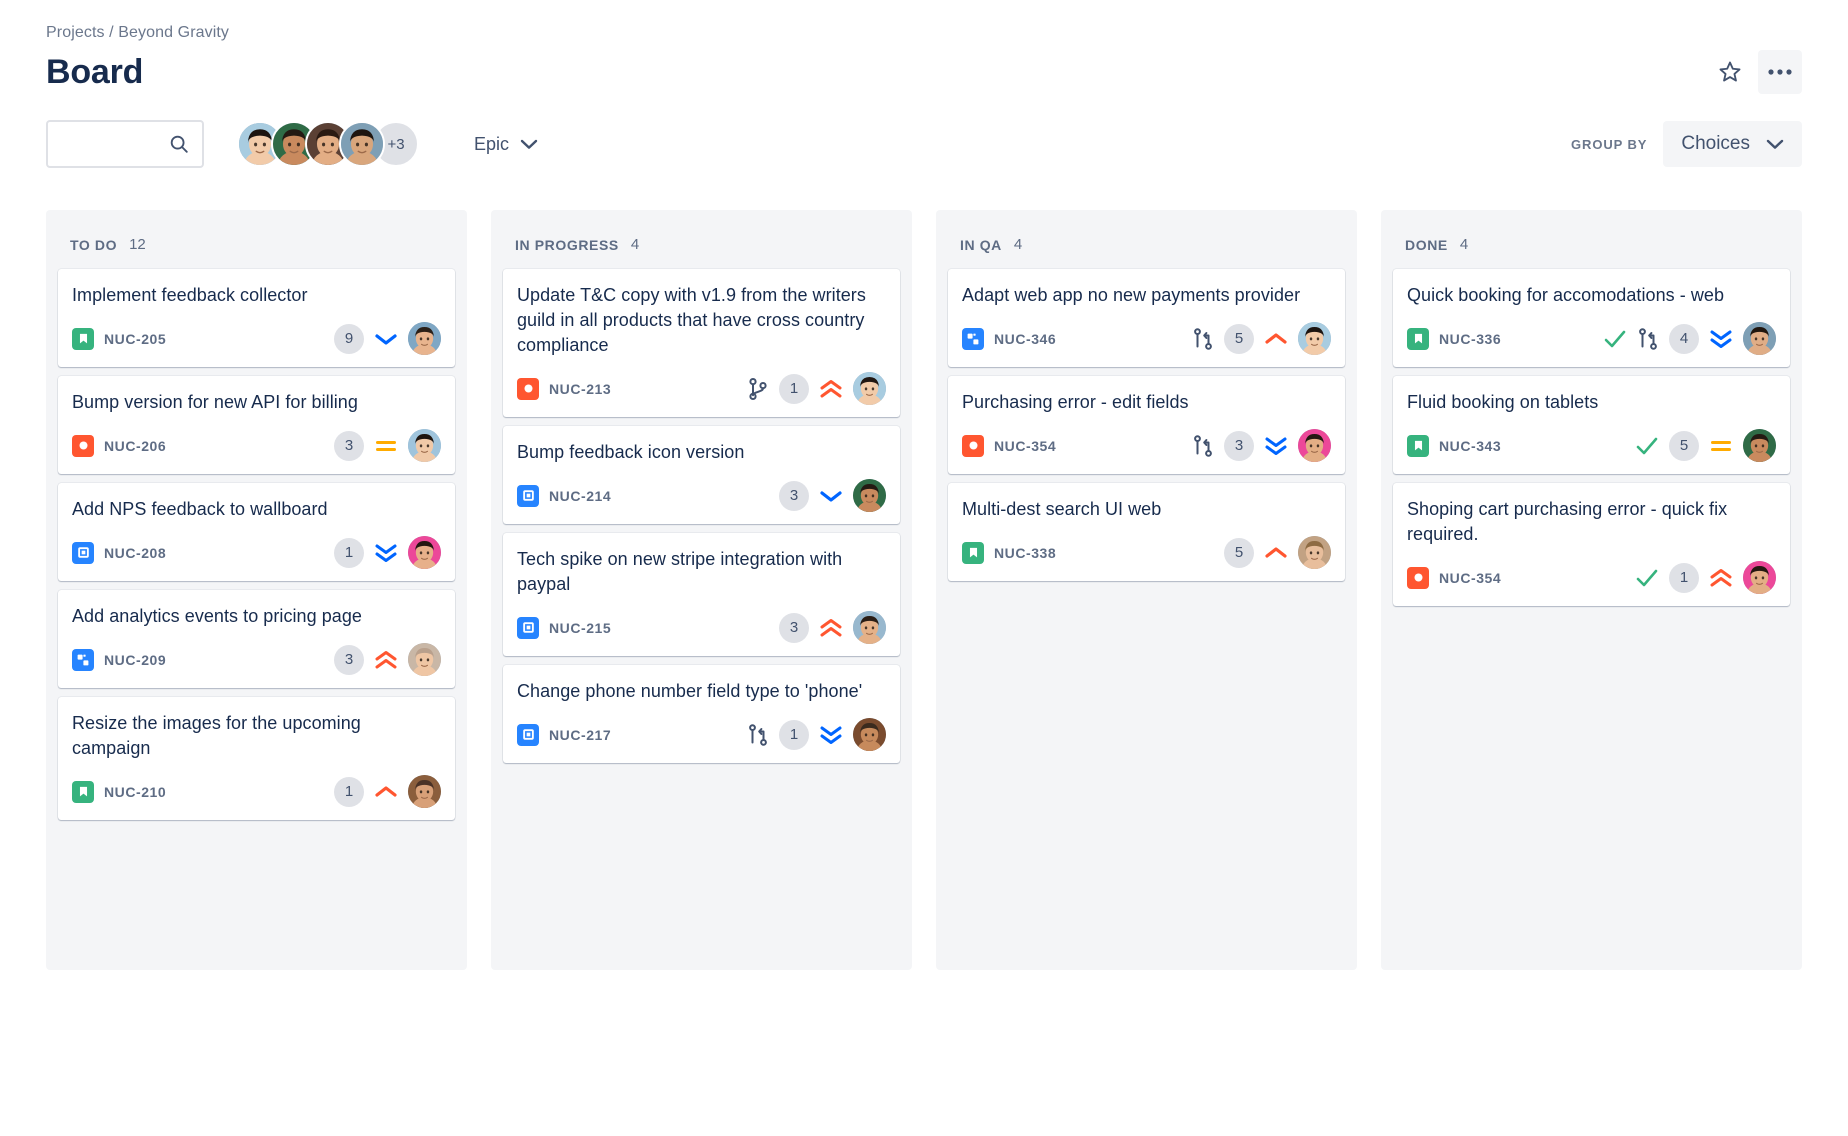  I want to click on title-row: Board, so click(924, 72).